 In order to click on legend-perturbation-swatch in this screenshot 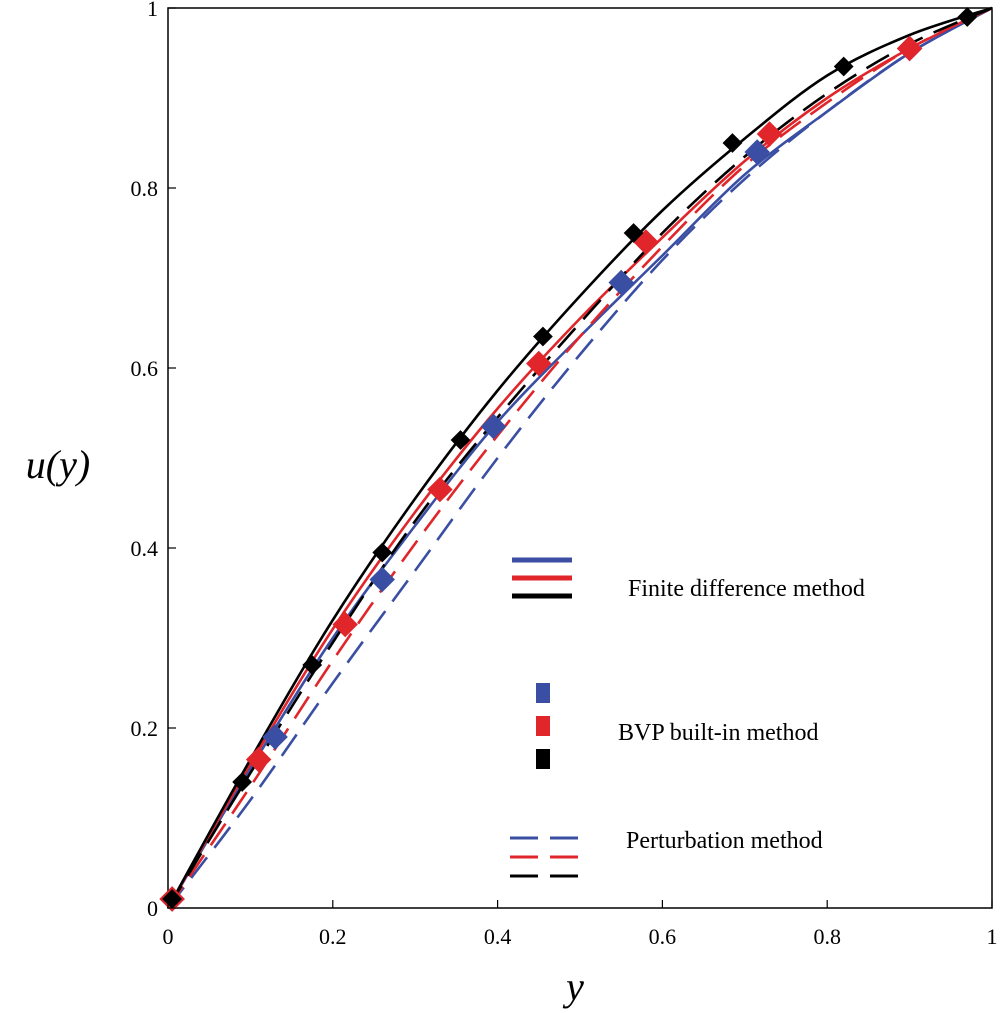, I will do `click(546, 857)`.